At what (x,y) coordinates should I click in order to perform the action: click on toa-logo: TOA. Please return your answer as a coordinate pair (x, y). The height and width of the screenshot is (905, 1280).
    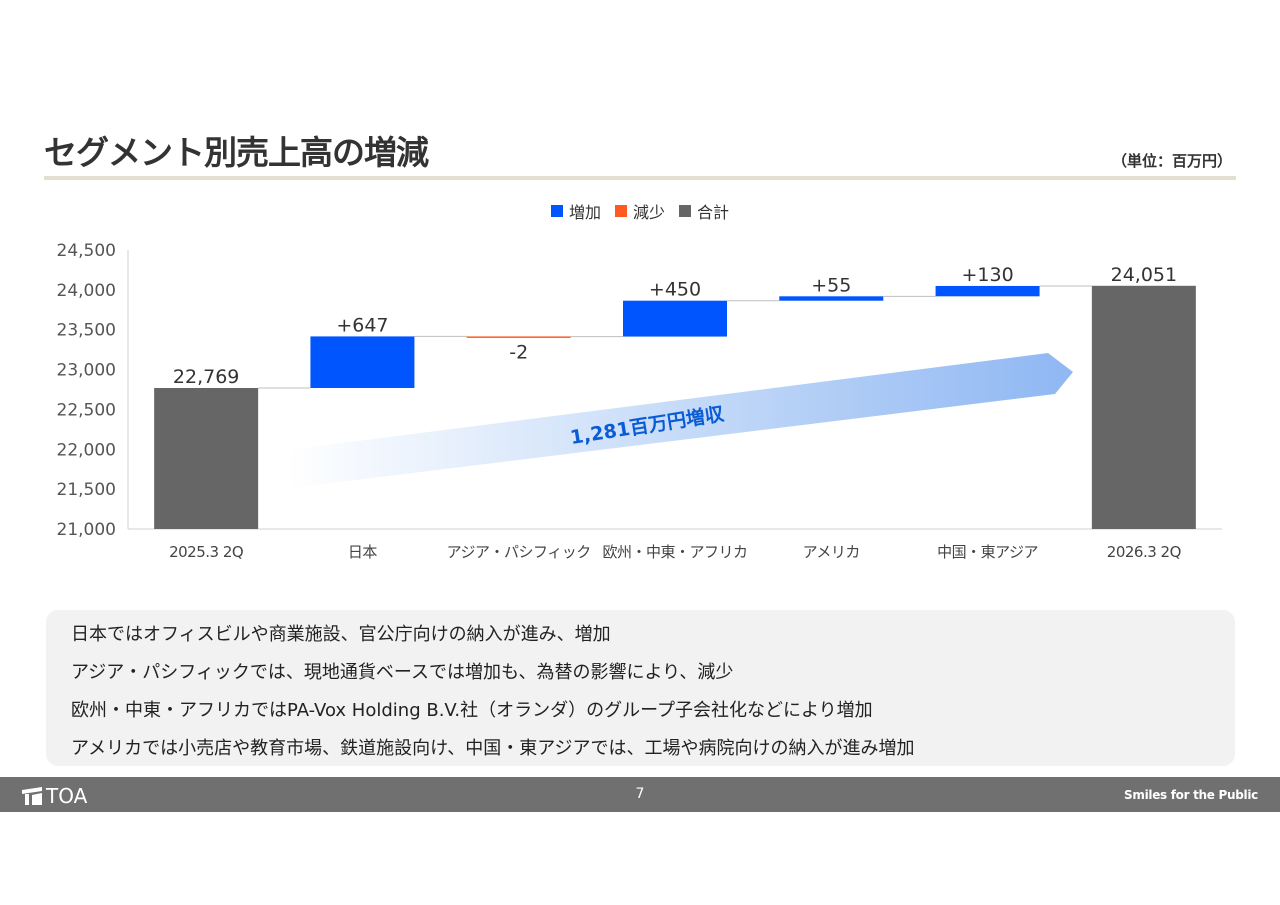
    Looking at the image, I should click on (54, 796).